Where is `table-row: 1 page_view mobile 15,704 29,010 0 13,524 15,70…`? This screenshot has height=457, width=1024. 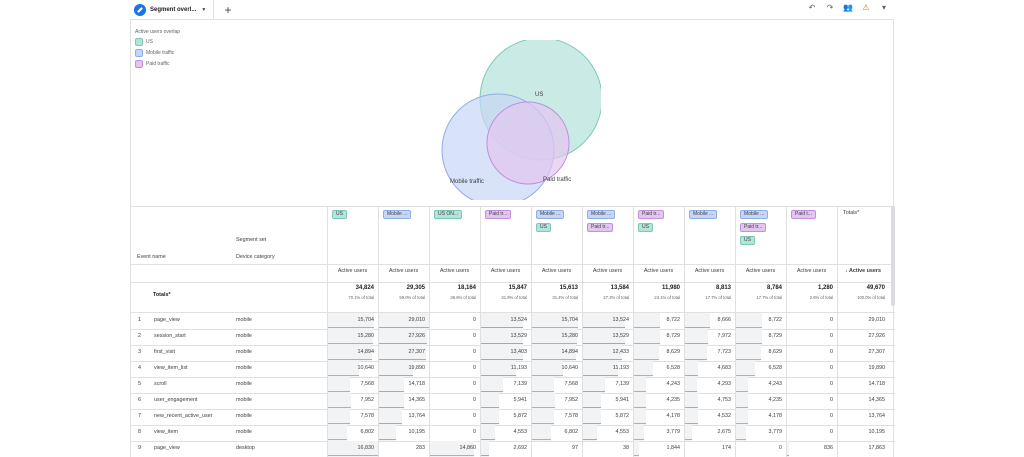 table-row: 1 page_view mobile 15,704 29,010 0 13,524 15,70… is located at coordinates (513, 321).